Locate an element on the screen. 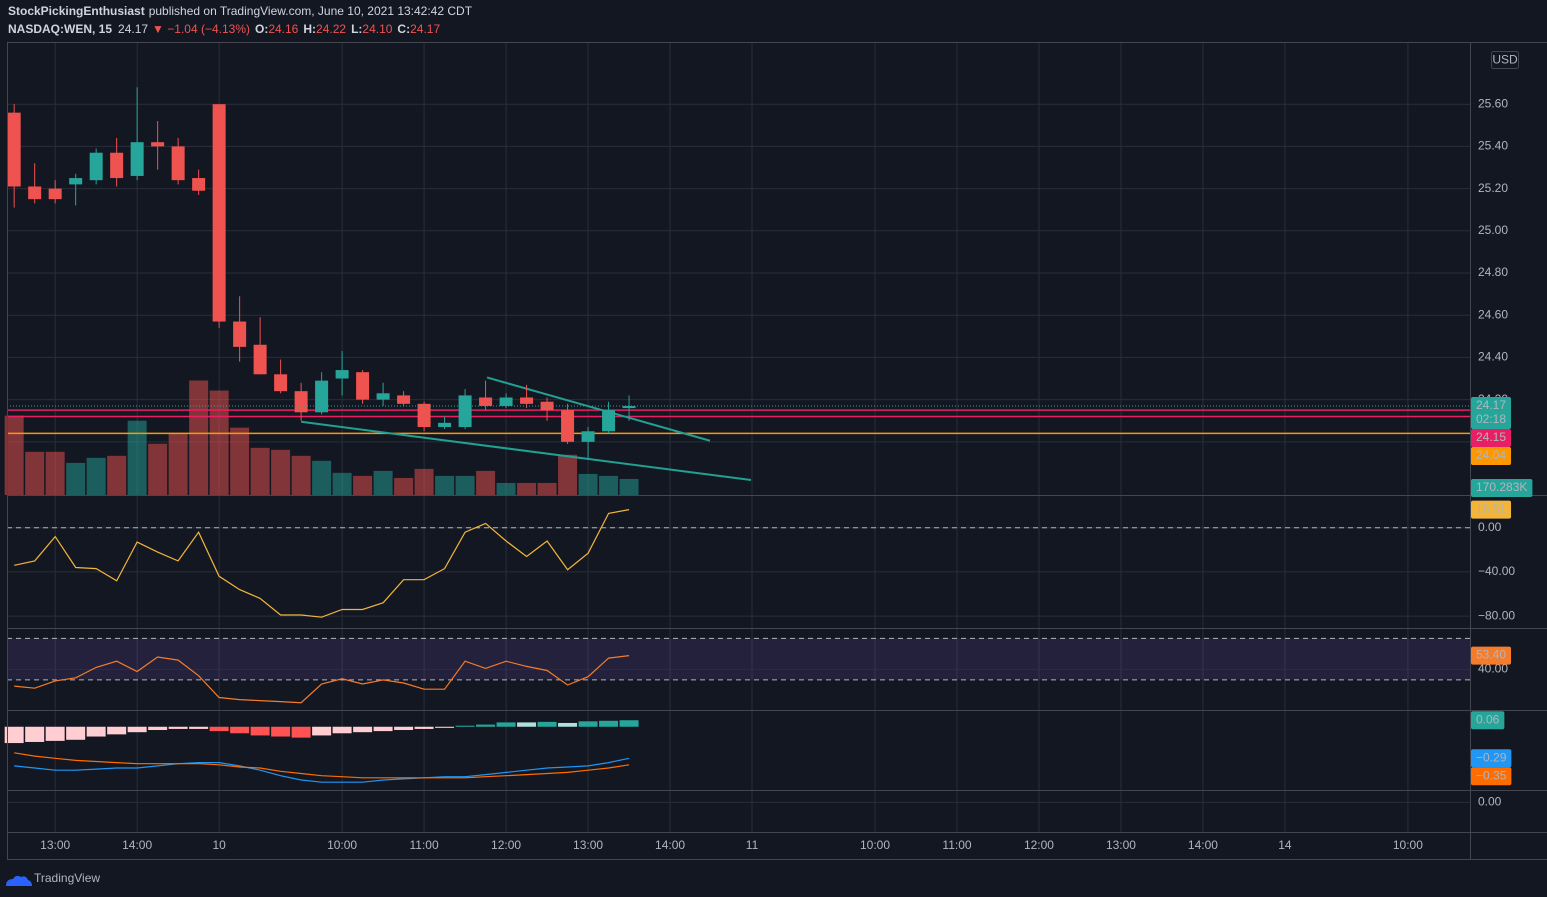 This screenshot has width=1547, height=897. ohlc-value: 24.22 is located at coordinates (331, 29).